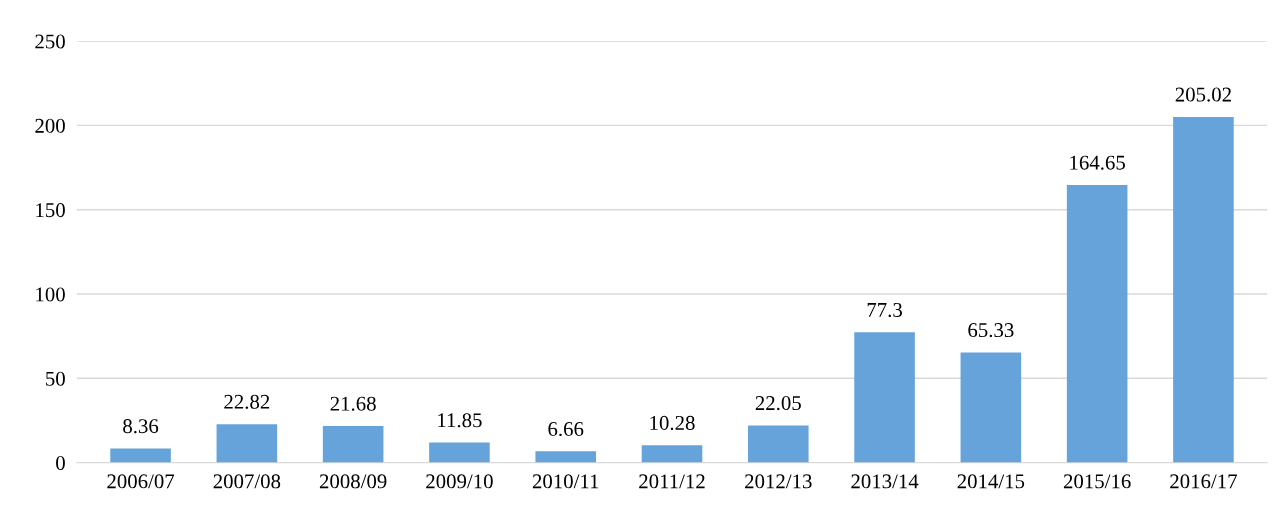  I want to click on data-label: 205.02, so click(1203, 94).